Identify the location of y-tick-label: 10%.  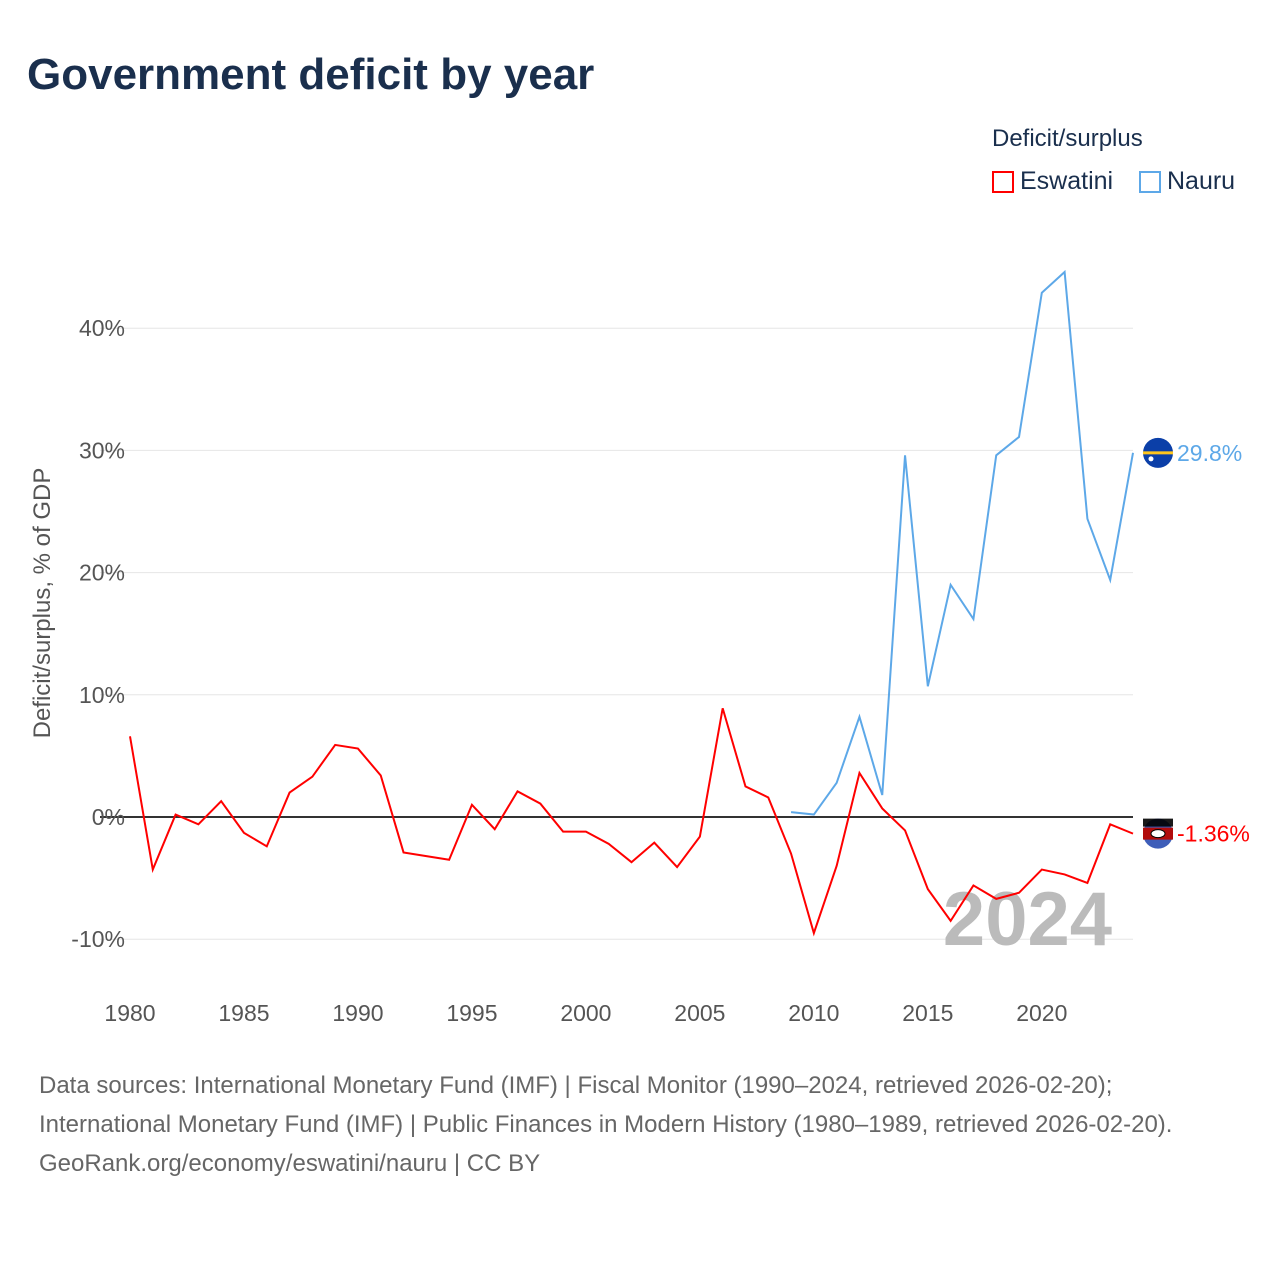
(102, 695).